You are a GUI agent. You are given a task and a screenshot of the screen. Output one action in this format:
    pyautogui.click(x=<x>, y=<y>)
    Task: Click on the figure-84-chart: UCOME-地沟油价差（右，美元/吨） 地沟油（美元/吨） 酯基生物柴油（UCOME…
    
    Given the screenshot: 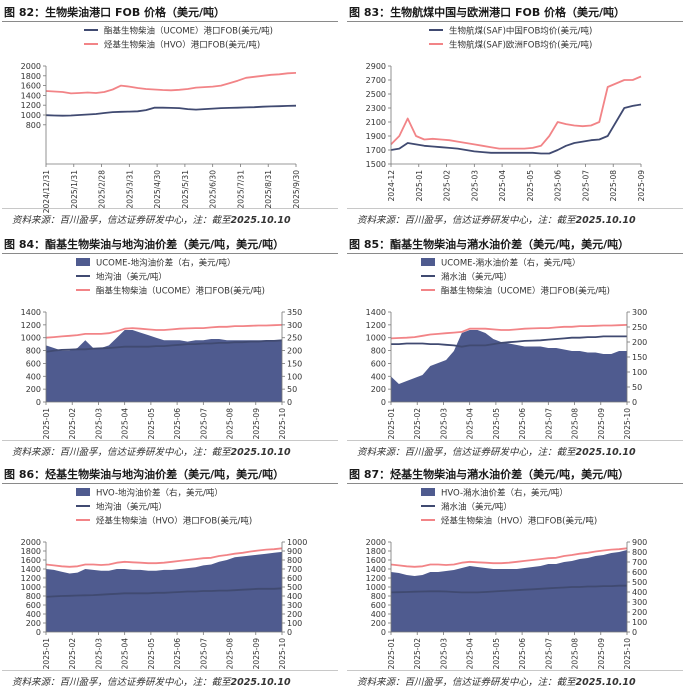 What is the action you would take?
    pyautogui.click(x=162, y=349)
    